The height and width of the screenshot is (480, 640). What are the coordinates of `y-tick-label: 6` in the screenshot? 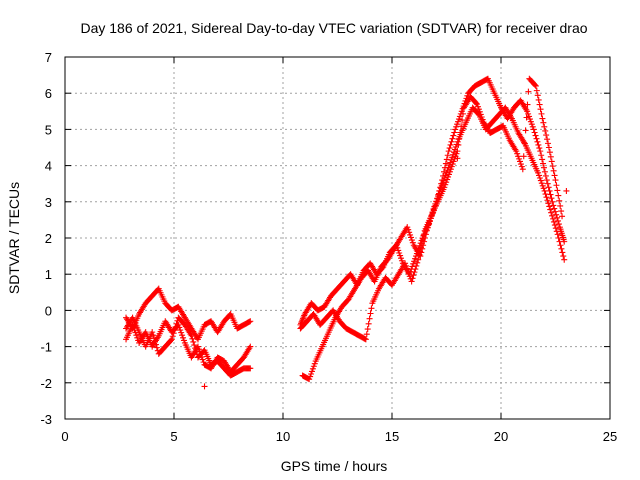 It's located at (48, 93).